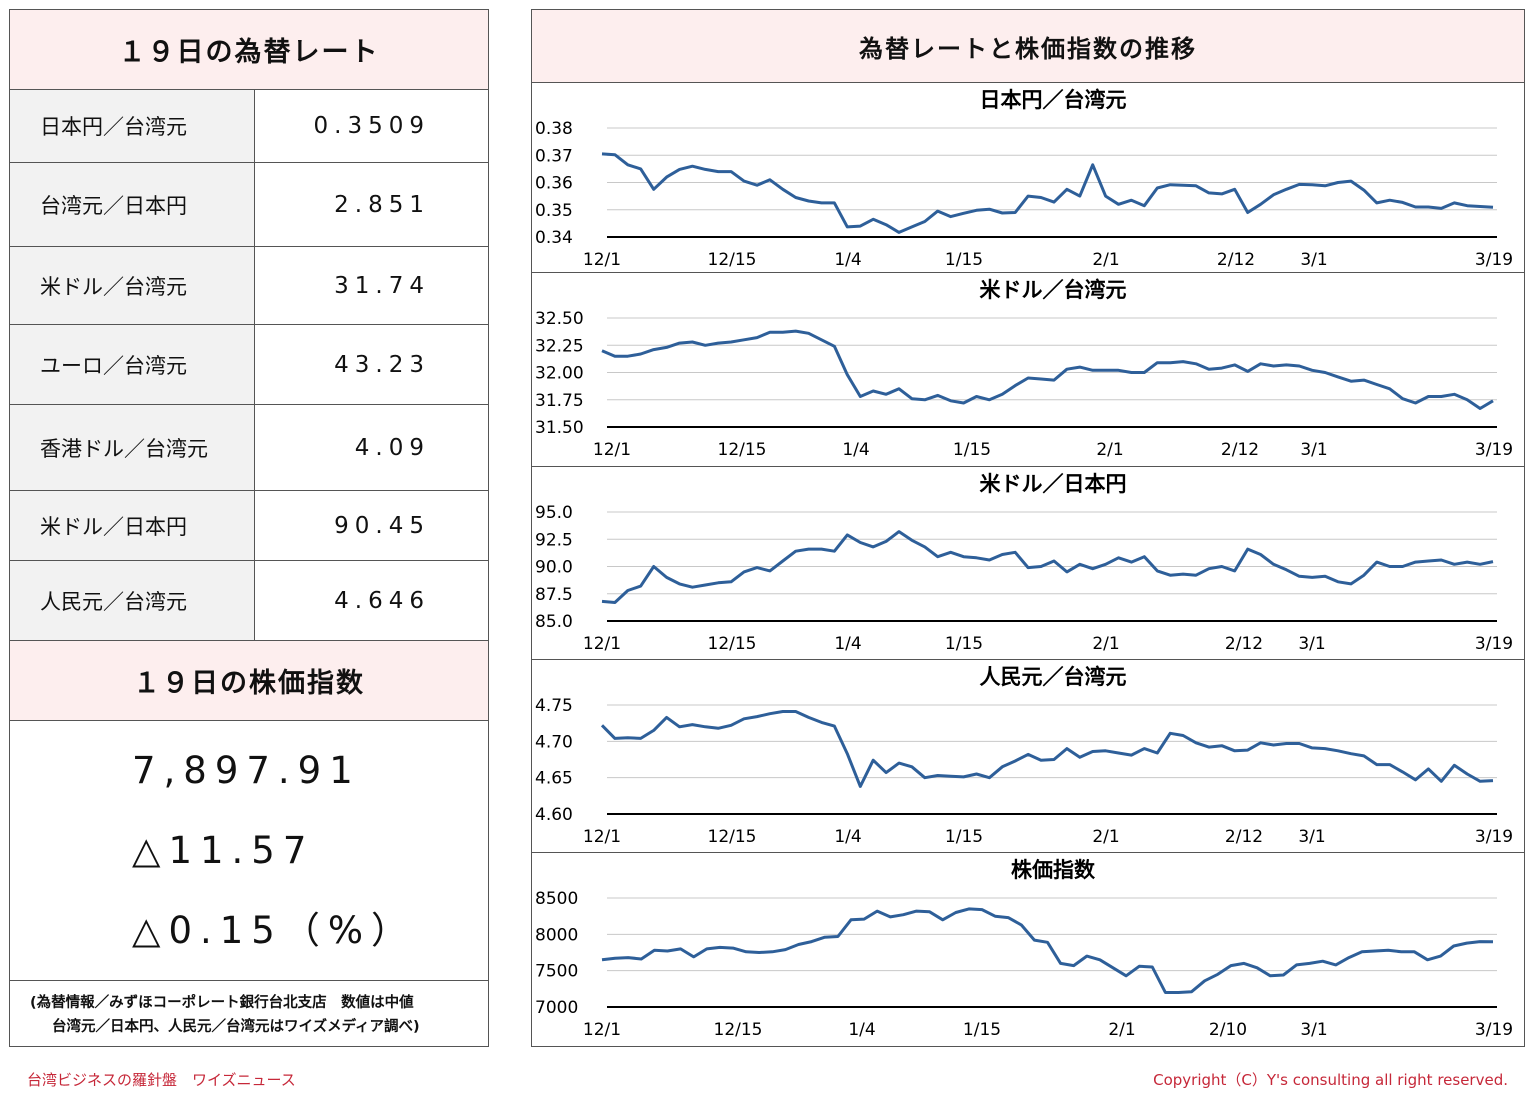 This screenshot has width=1540, height=1094. What do you see at coordinates (554, 540) in the screenshot?
I see `y-tick-label: 92.5` at bounding box center [554, 540].